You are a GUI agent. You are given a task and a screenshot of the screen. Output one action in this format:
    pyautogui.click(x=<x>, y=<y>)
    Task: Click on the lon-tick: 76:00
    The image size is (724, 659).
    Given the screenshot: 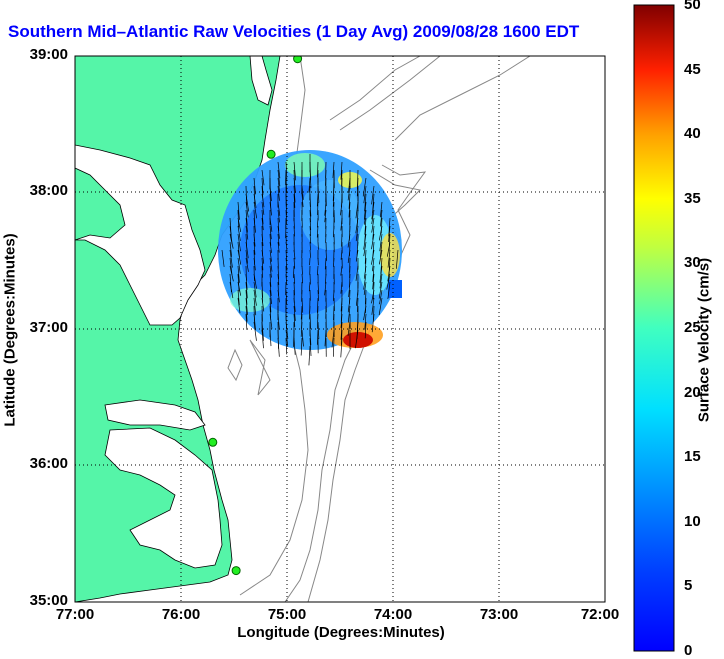 What is the action you would take?
    pyautogui.click(x=181, y=614)
    